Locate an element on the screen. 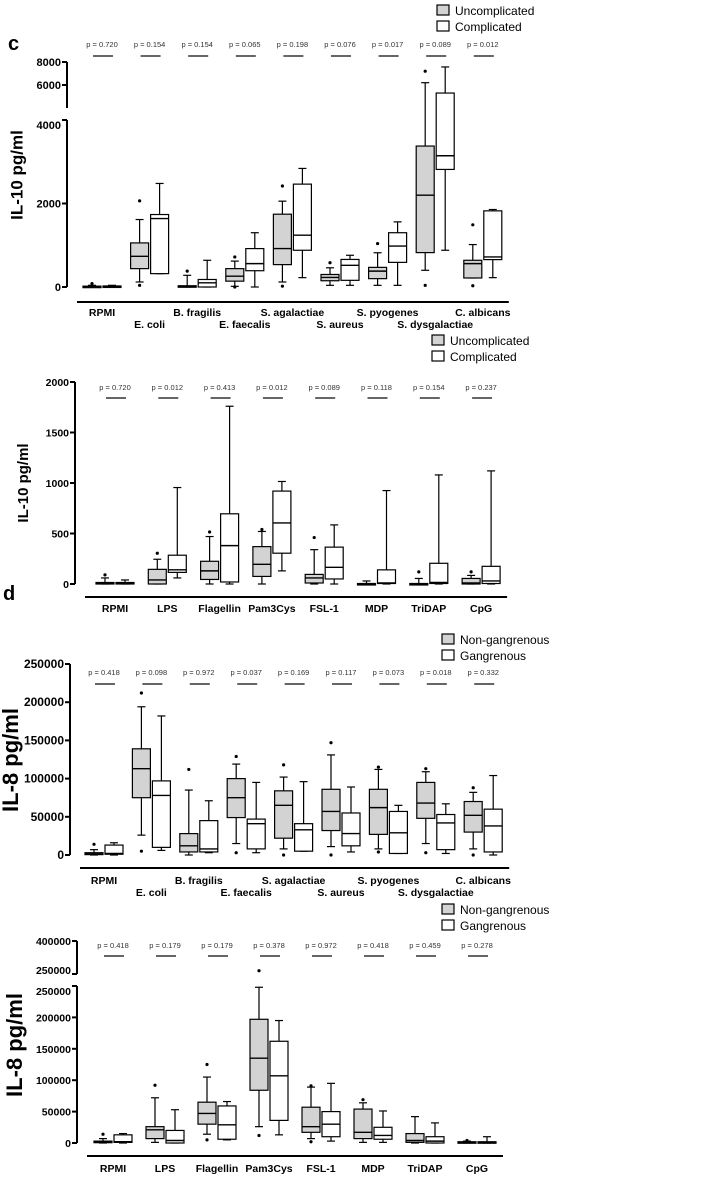 Image resolution: width=712 pixels, height=1181 pixels. p-value-label: p = 0.459 is located at coordinates (425, 945).